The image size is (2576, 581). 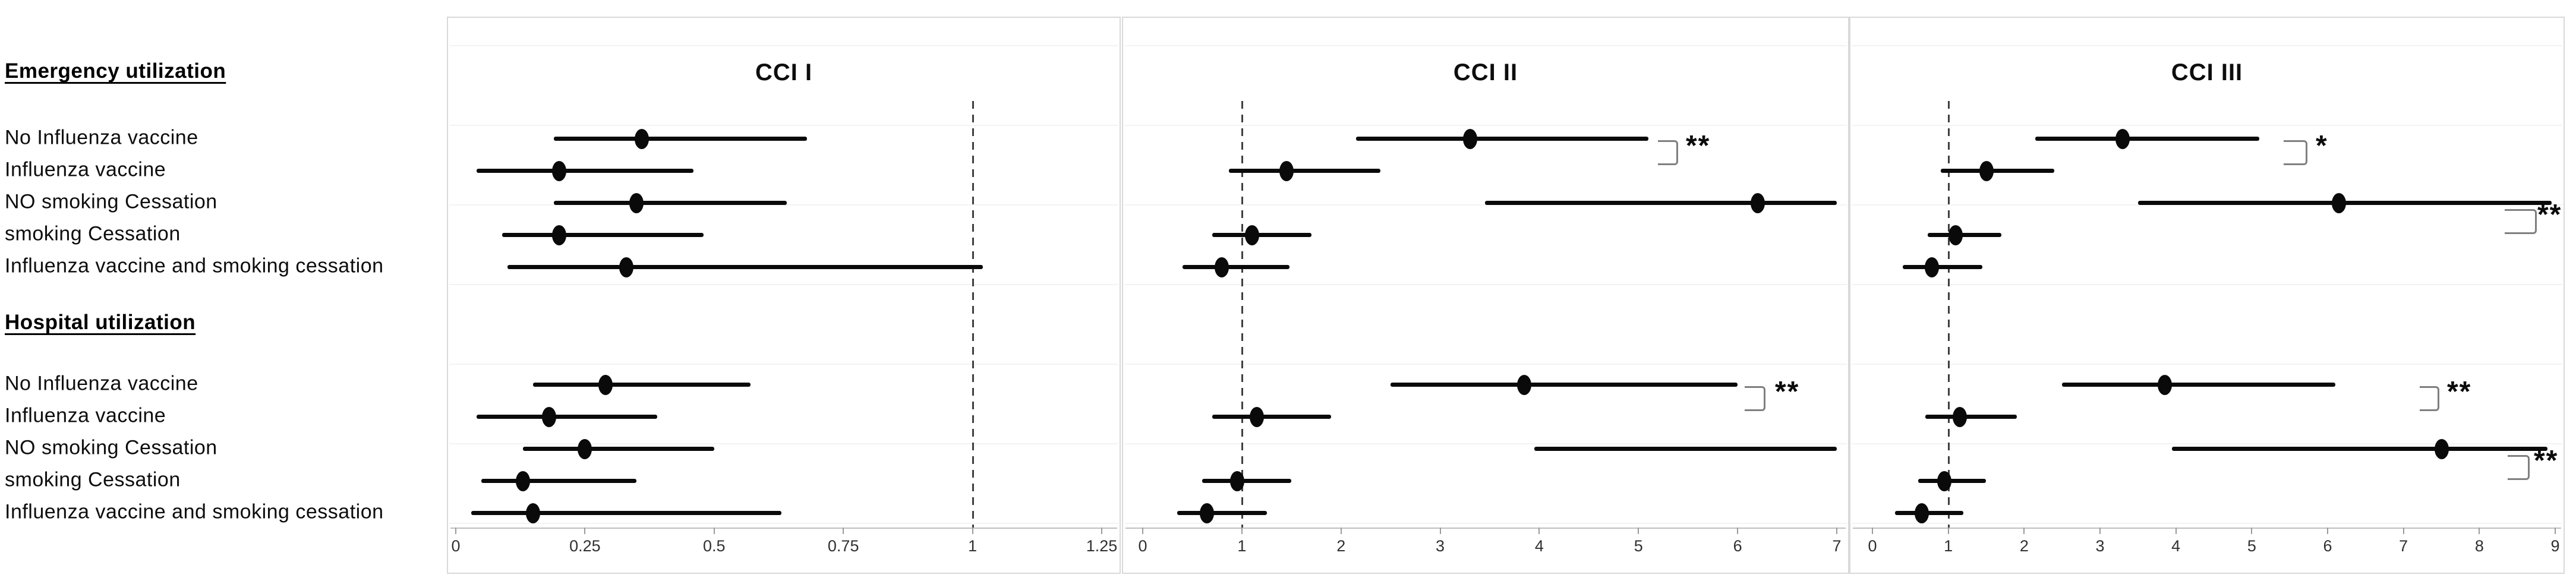 I want to click on x-axis-tick-label: 0.25, so click(x=585, y=546).